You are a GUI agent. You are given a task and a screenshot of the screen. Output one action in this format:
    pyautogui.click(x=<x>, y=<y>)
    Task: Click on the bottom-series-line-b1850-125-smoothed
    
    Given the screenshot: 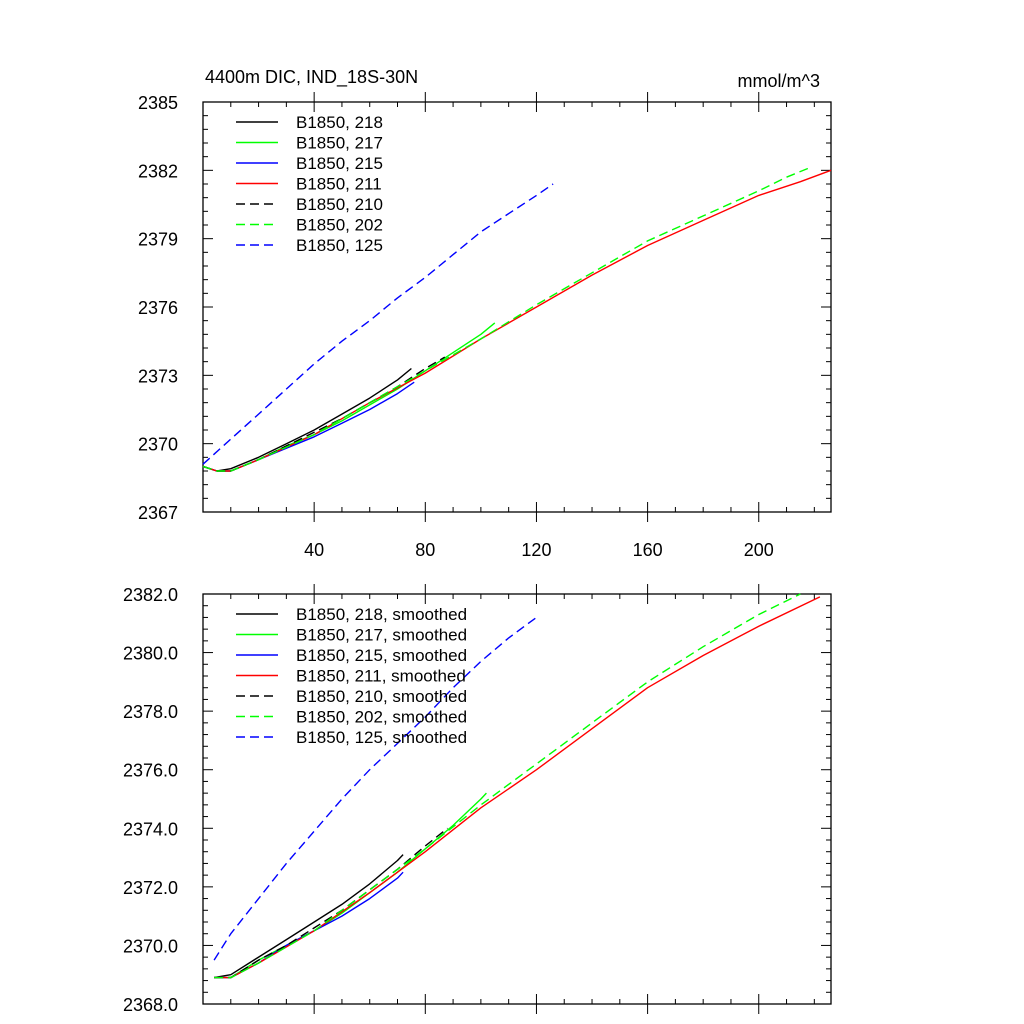 What is the action you would take?
    pyautogui.click(x=375, y=788)
    